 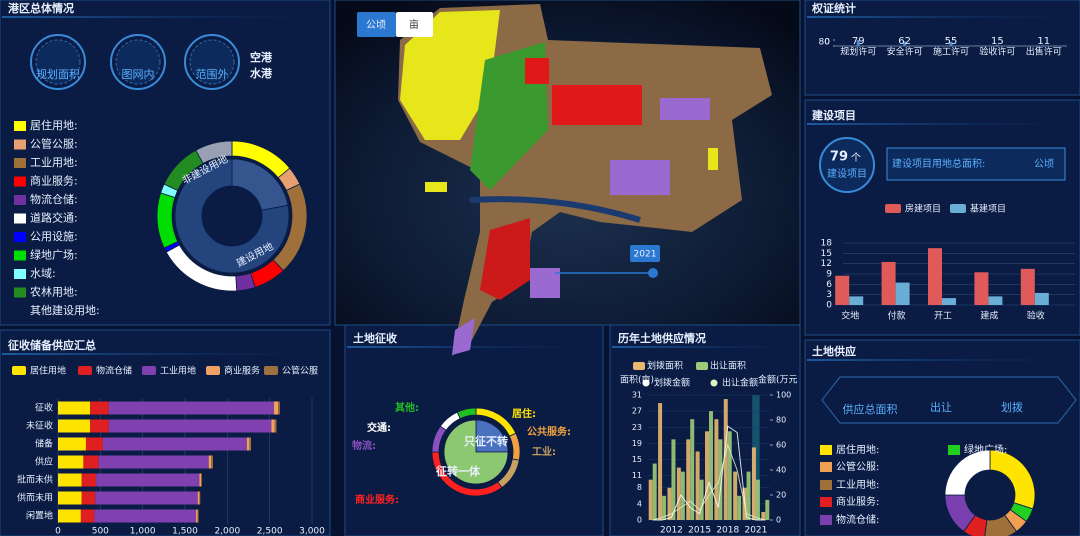 I want to click on supply-button: 供应总面积, so click(x=870, y=409).